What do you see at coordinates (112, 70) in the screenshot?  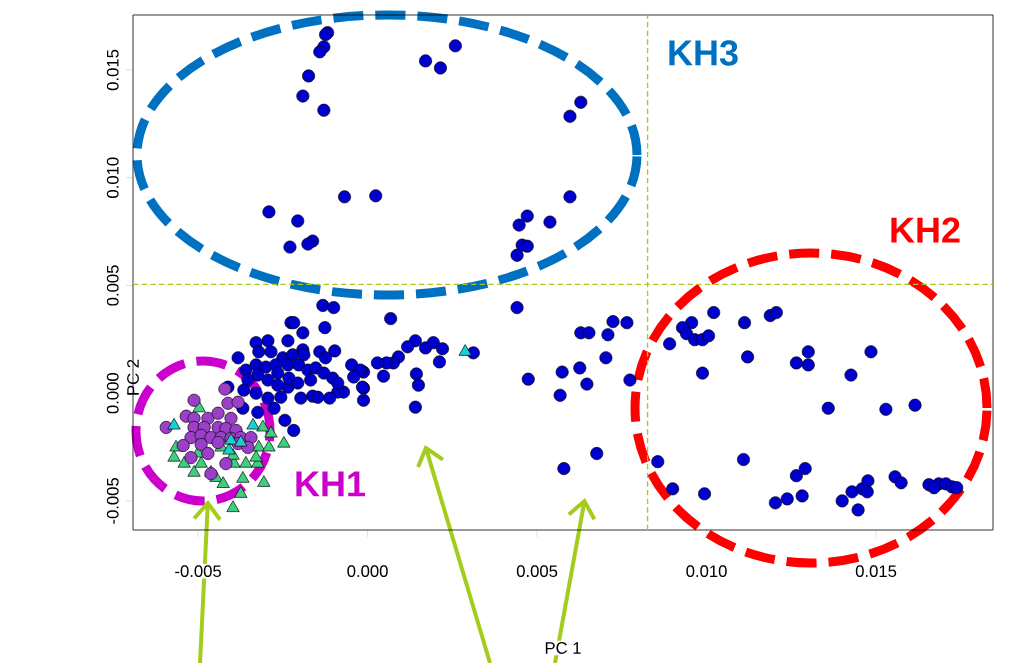 I see `y-tick-label: 0.015` at bounding box center [112, 70].